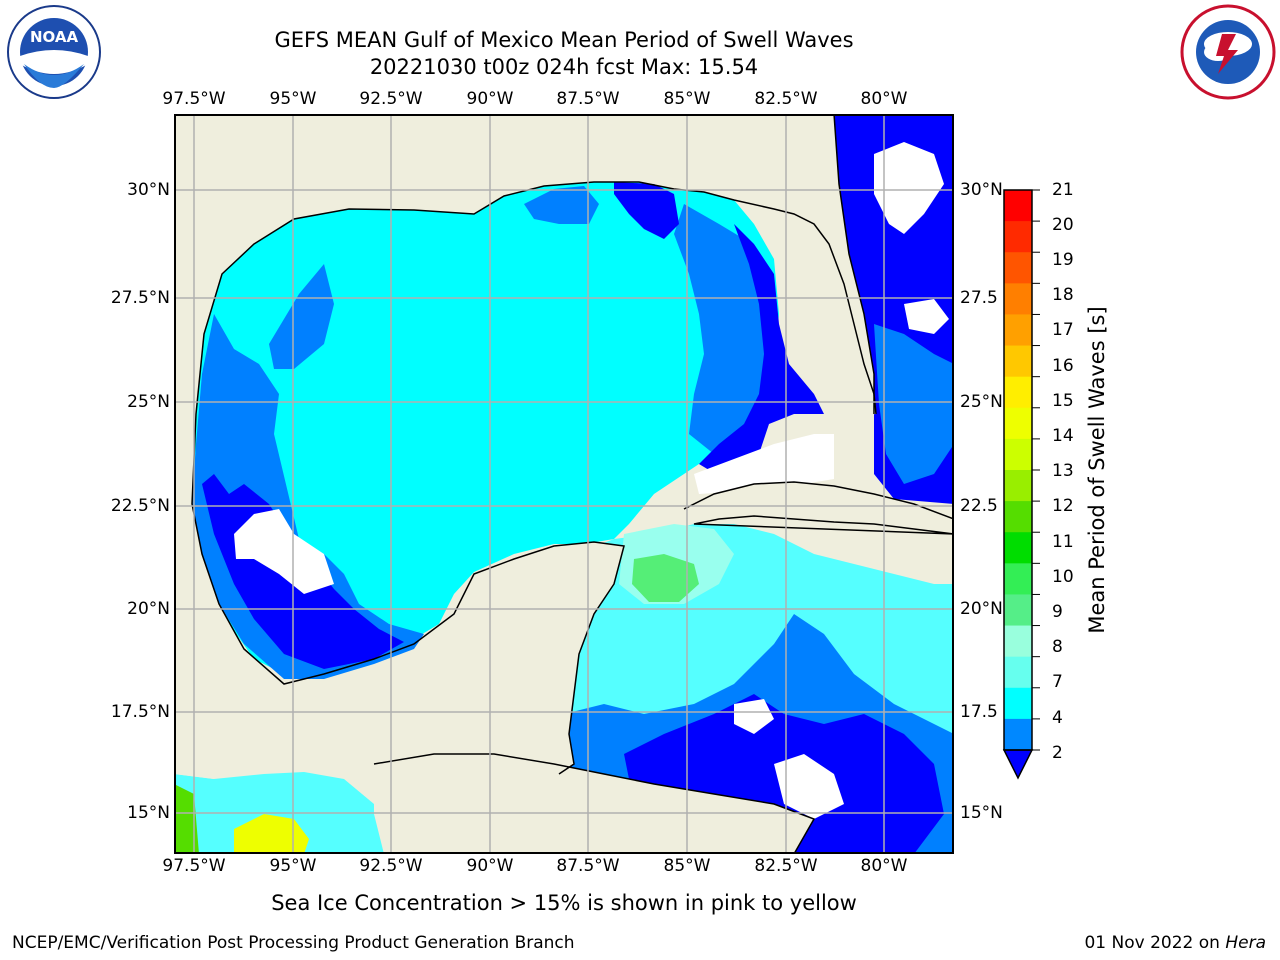 This screenshot has height=960, width=1280. I want to click on lat-tick-right: 20°N, so click(981, 609).